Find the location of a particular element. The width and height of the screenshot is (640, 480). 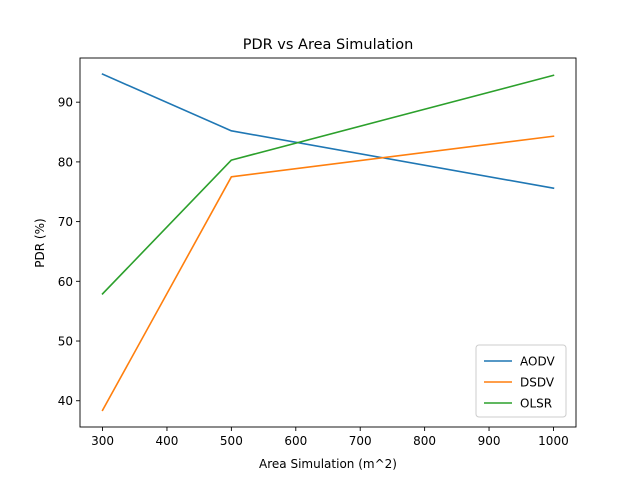

y-axis-label: PDR (%) is located at coordinates (40, 242).